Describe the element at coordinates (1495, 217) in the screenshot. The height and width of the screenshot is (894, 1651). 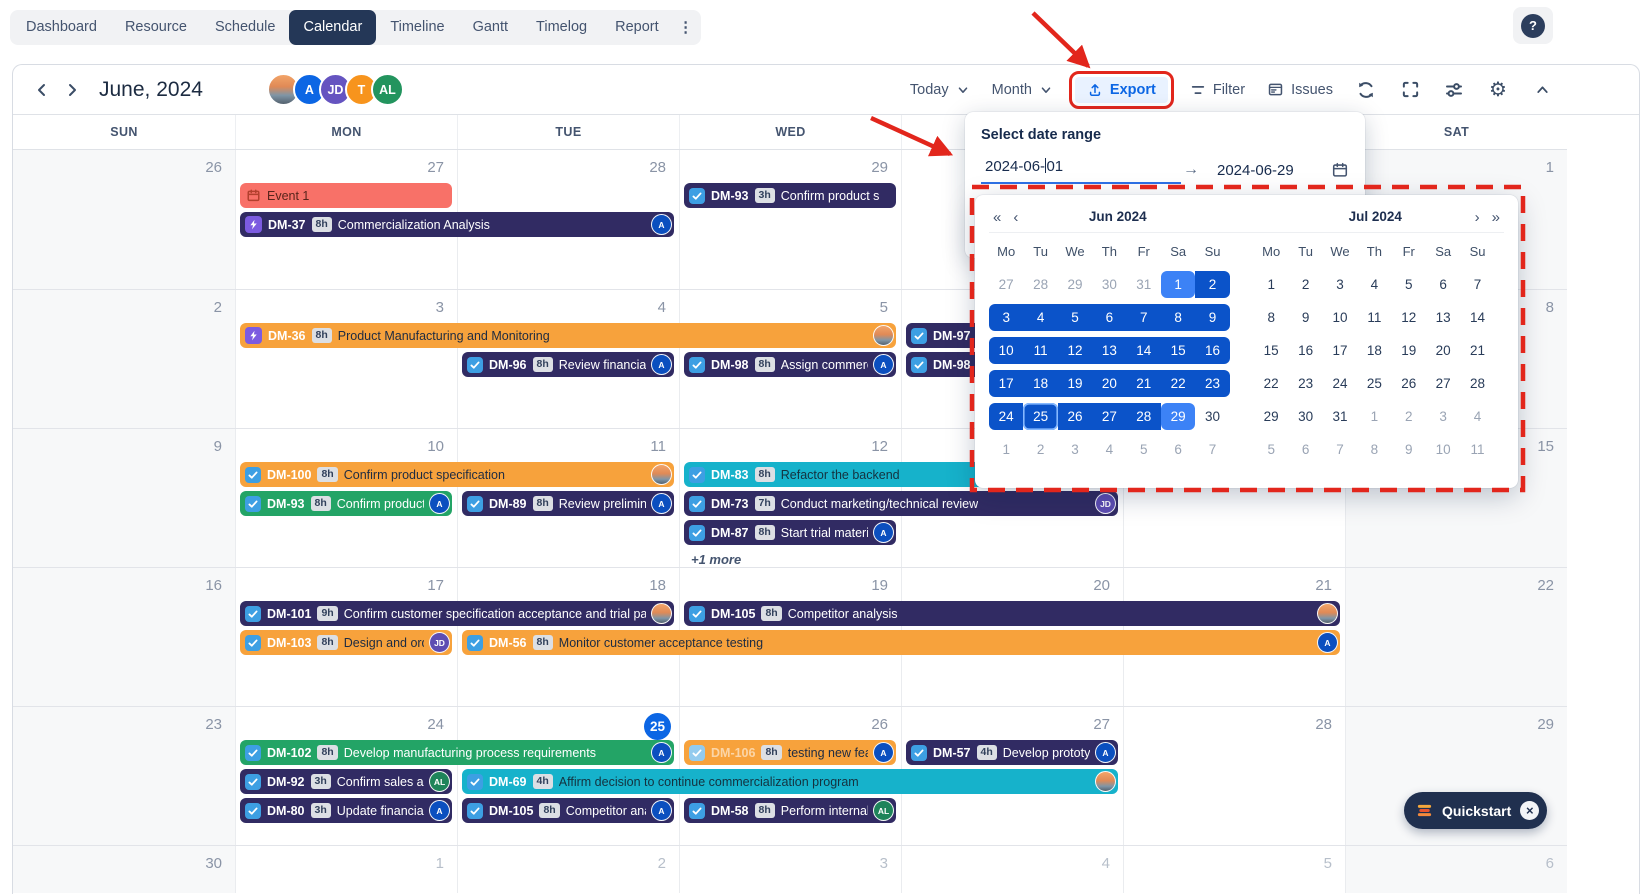
I see `next-year-button: »` at that location.